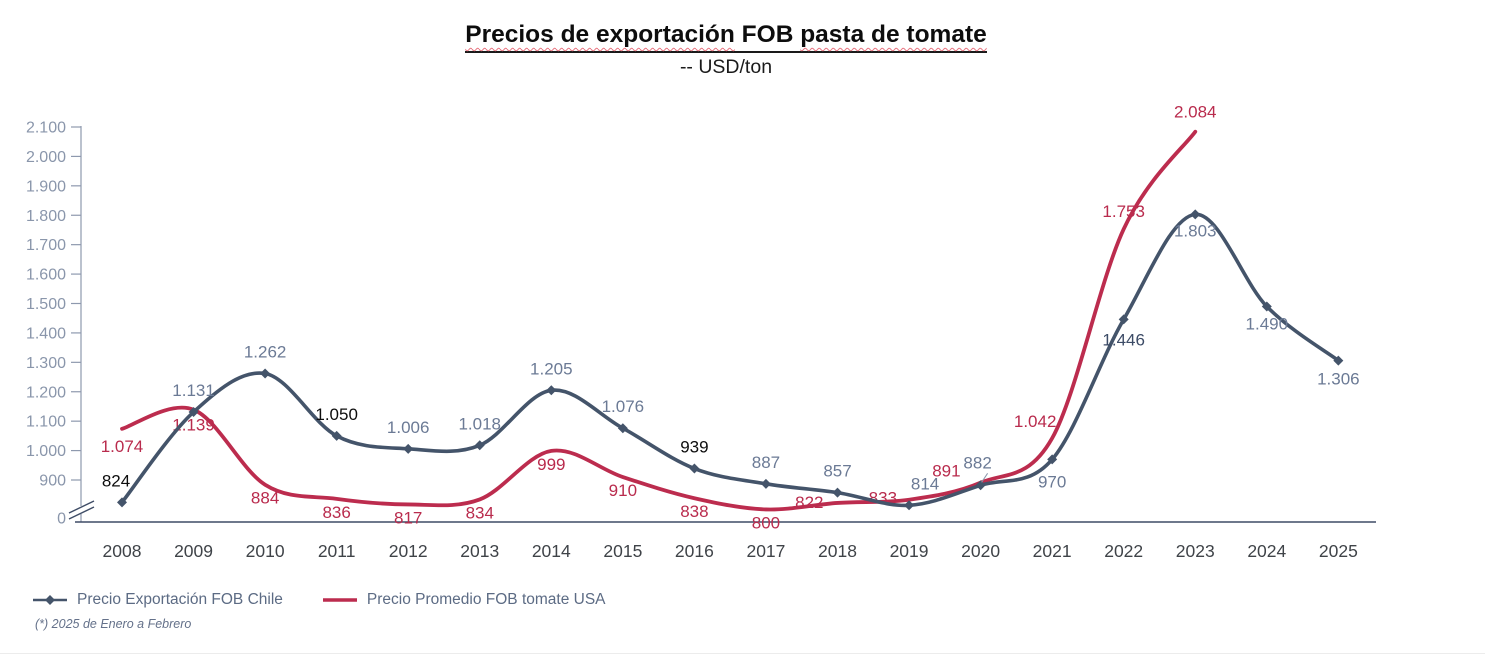 This screenshot has height=656, width=1485. I want to click on x-axis-tick-label: 2019, so click(909, 551).